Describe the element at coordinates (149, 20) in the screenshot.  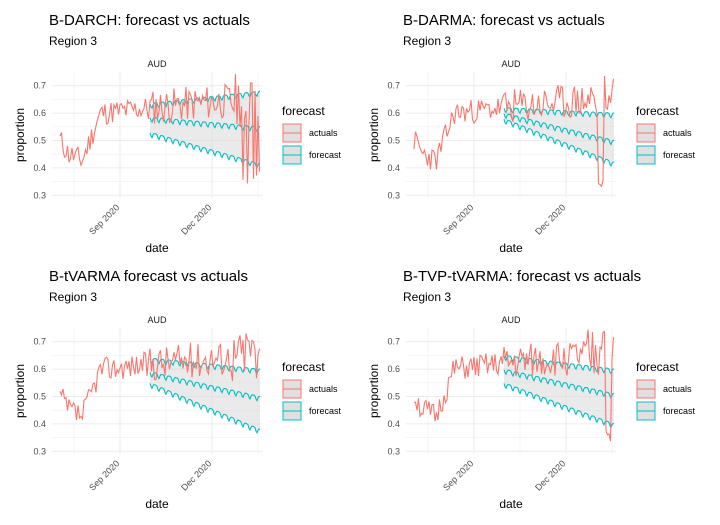
I see `chart-title: B-DARCH: forecast vs actuals` at that location.